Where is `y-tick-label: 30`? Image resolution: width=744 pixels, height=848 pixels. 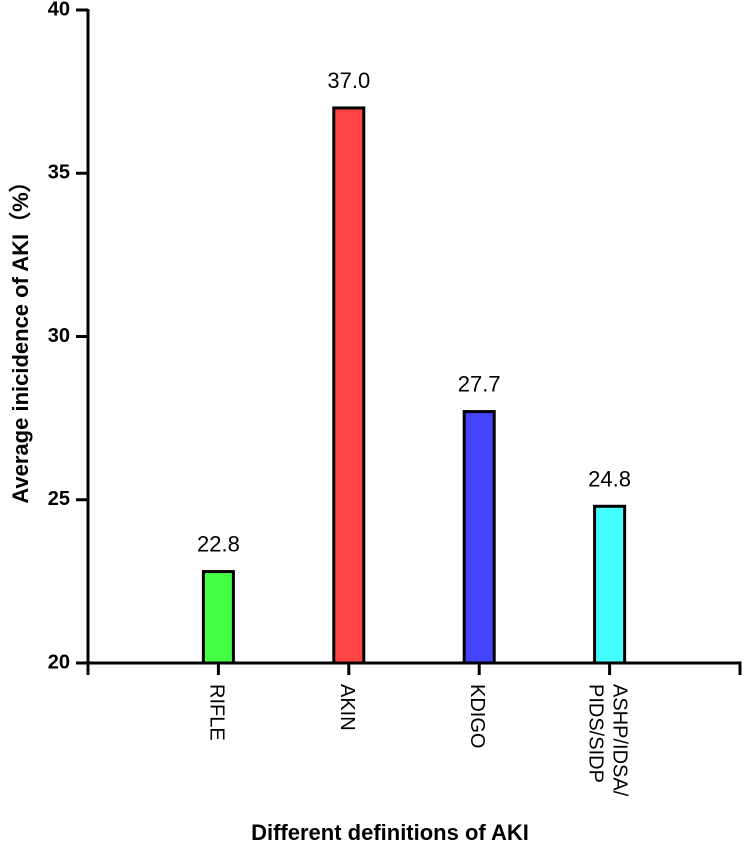 y-tick-label: 30 is located at coordinates (59, 336).